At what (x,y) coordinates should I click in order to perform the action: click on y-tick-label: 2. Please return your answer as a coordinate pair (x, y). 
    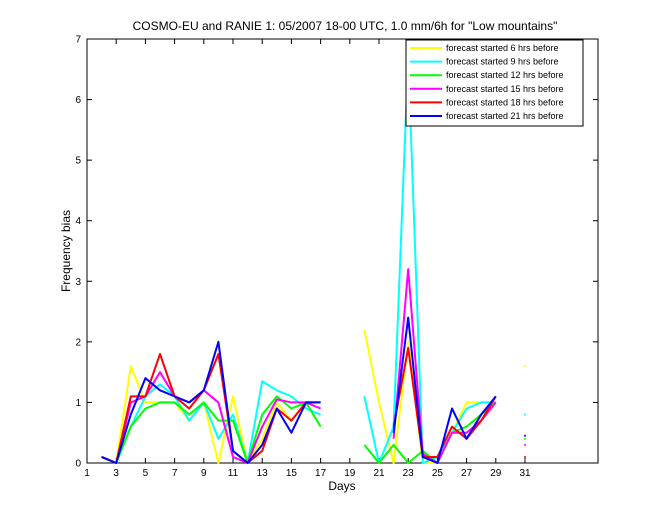
    Looking at the image, I should click on (78, 342).